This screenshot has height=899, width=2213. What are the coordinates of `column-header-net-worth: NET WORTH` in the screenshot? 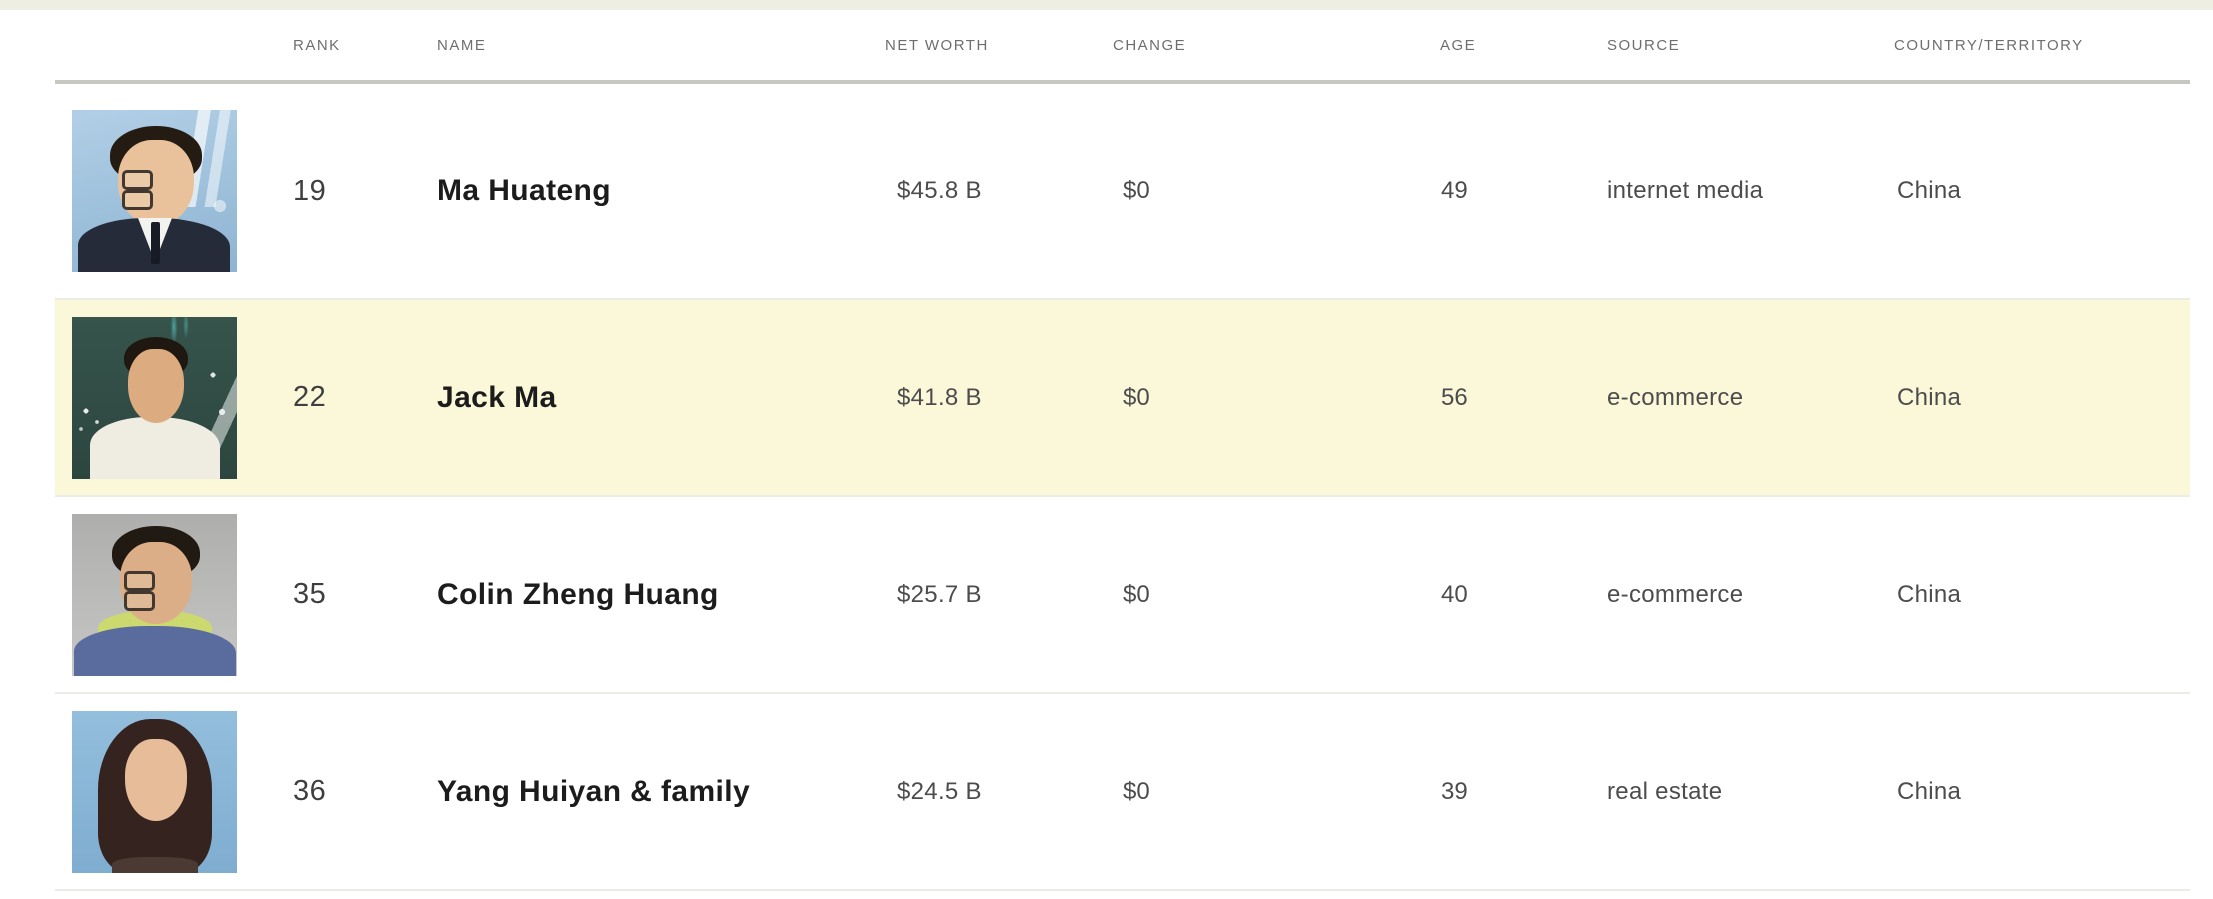 It's located at (937, 45).